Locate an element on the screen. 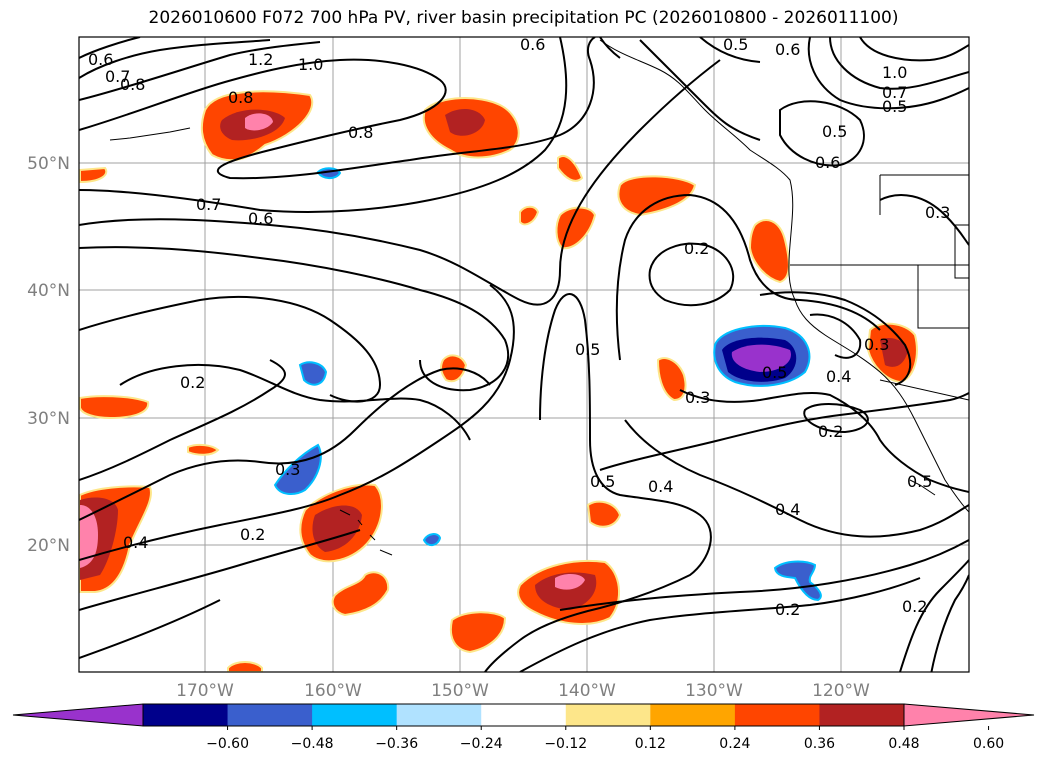 The height and width of the screenshot is (765, 1047). colorbar-tick-label: 0.24 is located at coordinates (734, 744).